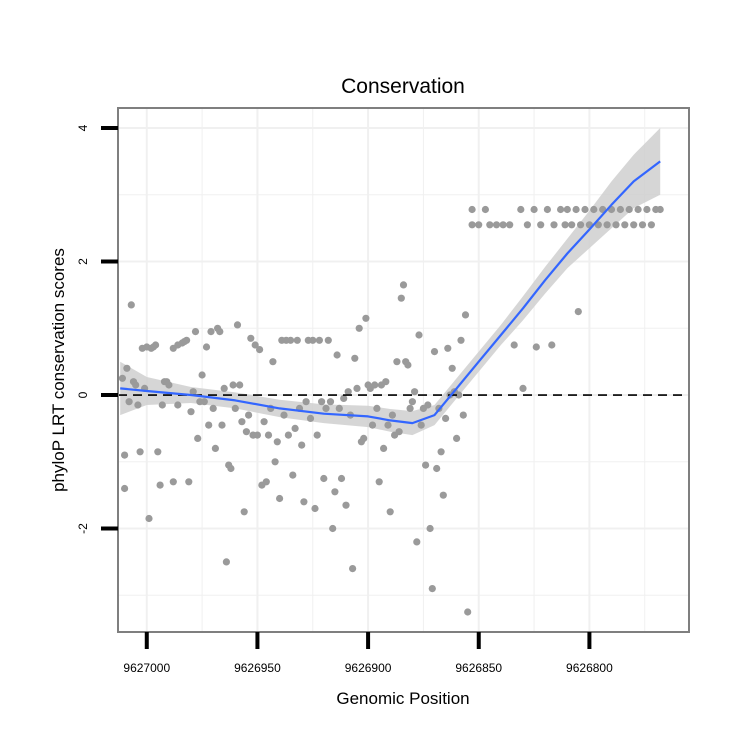 The image size is (750, 750). Describe the element at coordinates (83, 528) in the screenshot. I see `y-tick-label: -2` at that location.